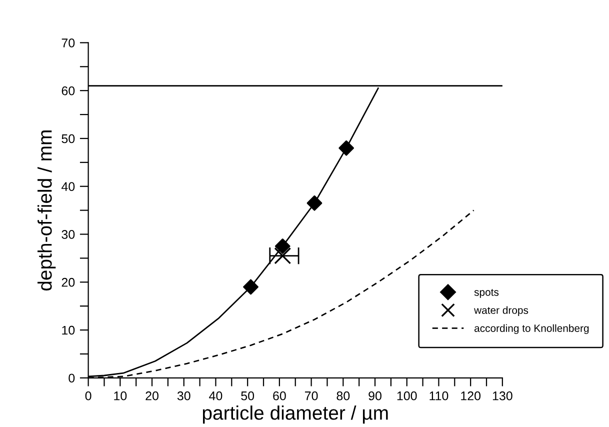  I want to click on x-axis-title: particle diameter / µm, so click(295, 415).